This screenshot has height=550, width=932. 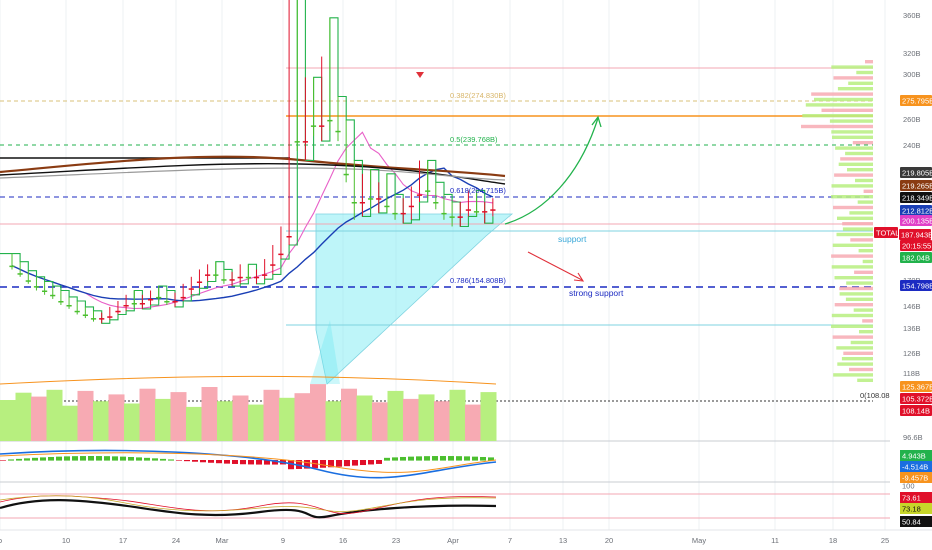 I want to click on macd-label-text: -9.457B, so click(x=915, y=478).